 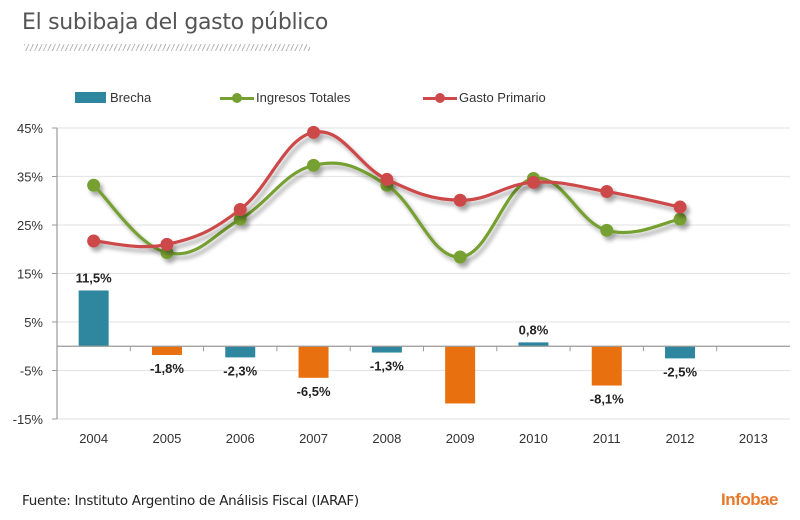 I want to click on x-tick-label: 2009, so click(x=460, y=438).